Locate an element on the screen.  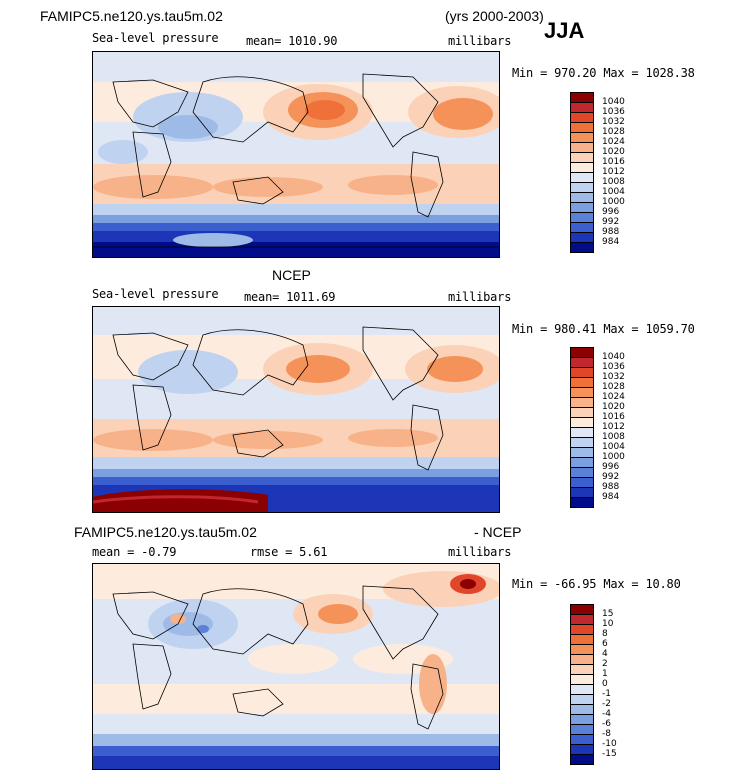
legend-level-label: 6 is located at coordinates (605, 644).